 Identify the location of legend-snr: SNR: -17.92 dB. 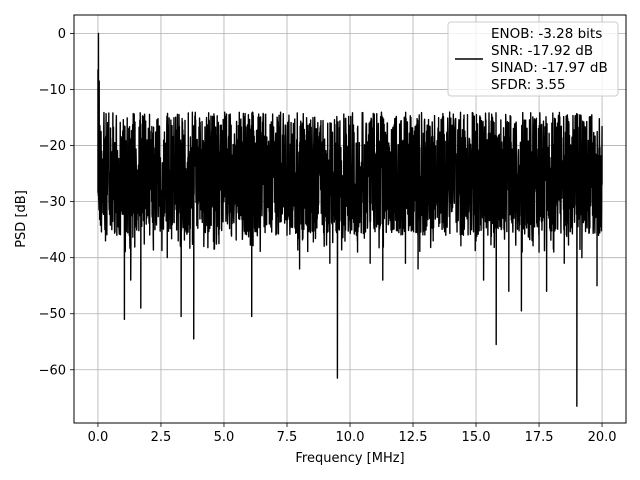
(542, 51).